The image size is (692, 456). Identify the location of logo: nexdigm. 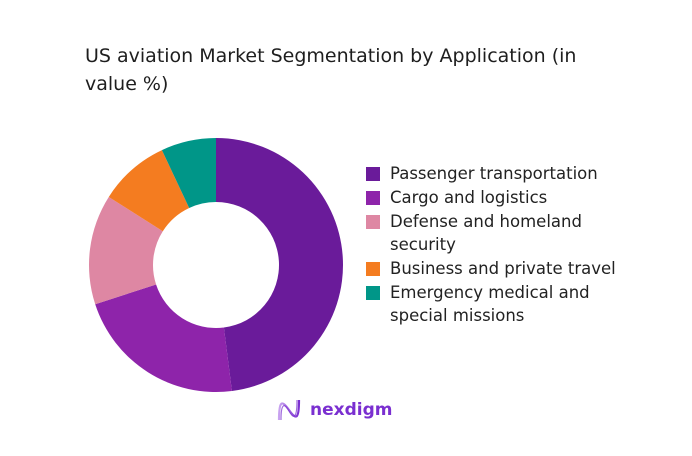
(334, 410).